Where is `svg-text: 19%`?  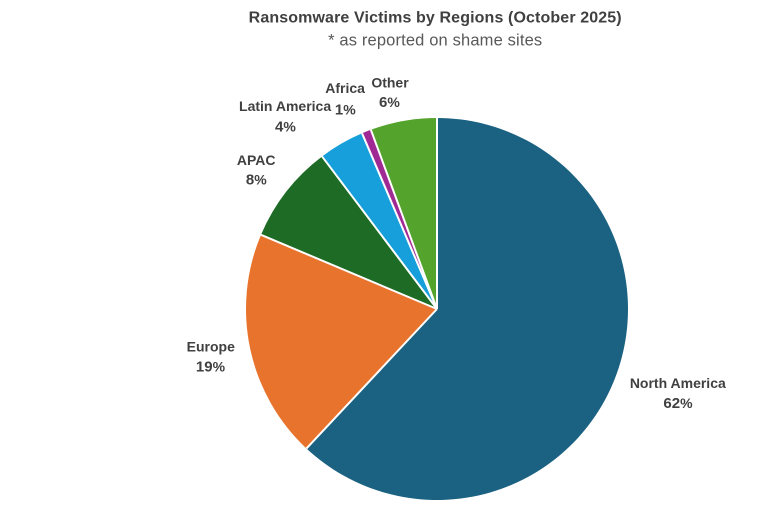
svg-text: 19% is located at coordinates (211, 366).